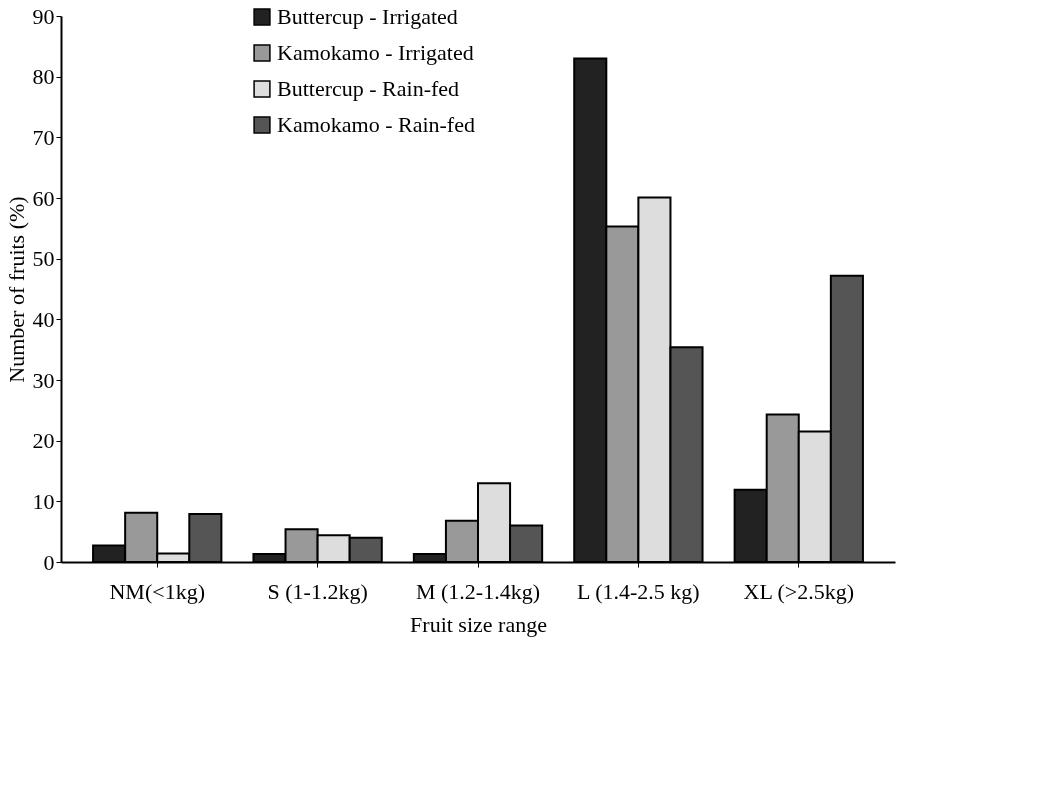 The height and width of the screenshot is (790, 1042). What do you see at coordinates (43, 319) in the screenshot?
I see `y-tick-label: 40` at bounding box center [43, 319].